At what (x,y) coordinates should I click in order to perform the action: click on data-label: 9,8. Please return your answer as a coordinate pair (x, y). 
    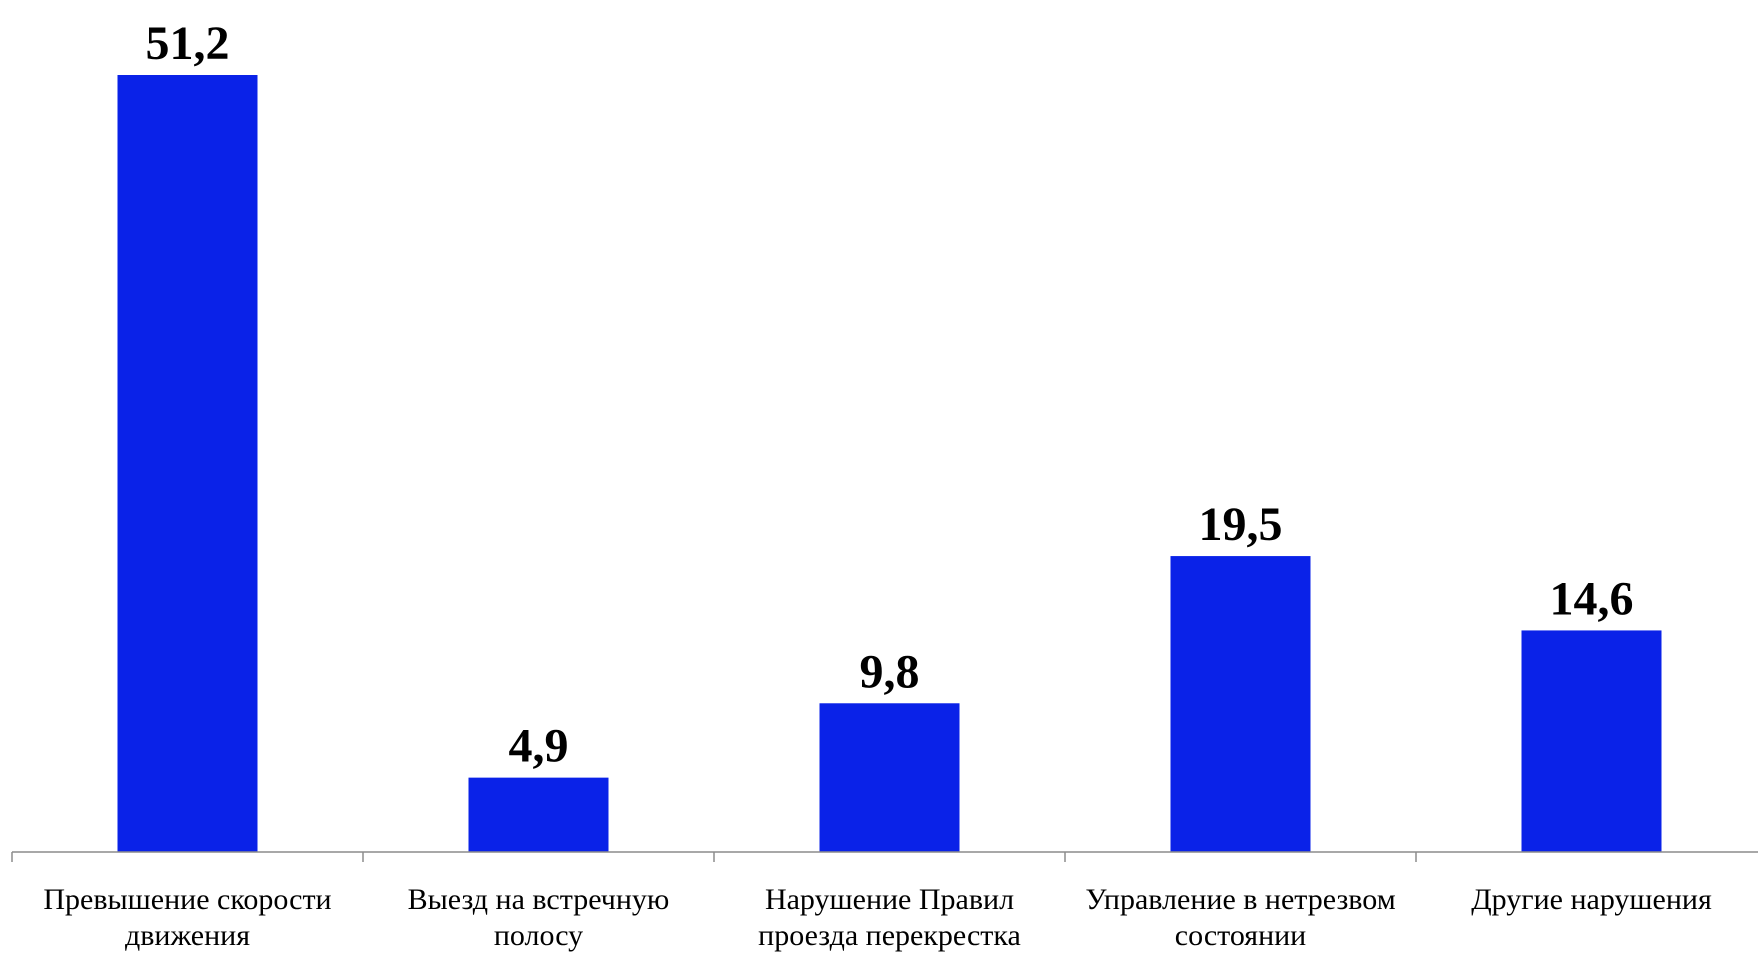
    Looking at the image, I should click on (890, 671).